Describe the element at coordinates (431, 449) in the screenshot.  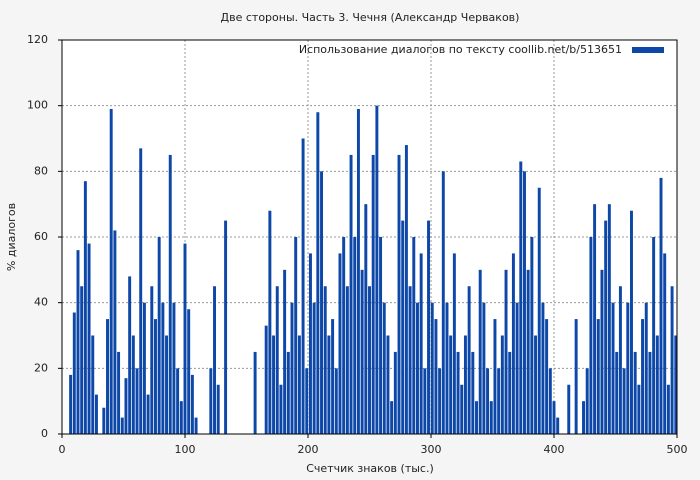
I see `x-tick-label: 300` at that location.